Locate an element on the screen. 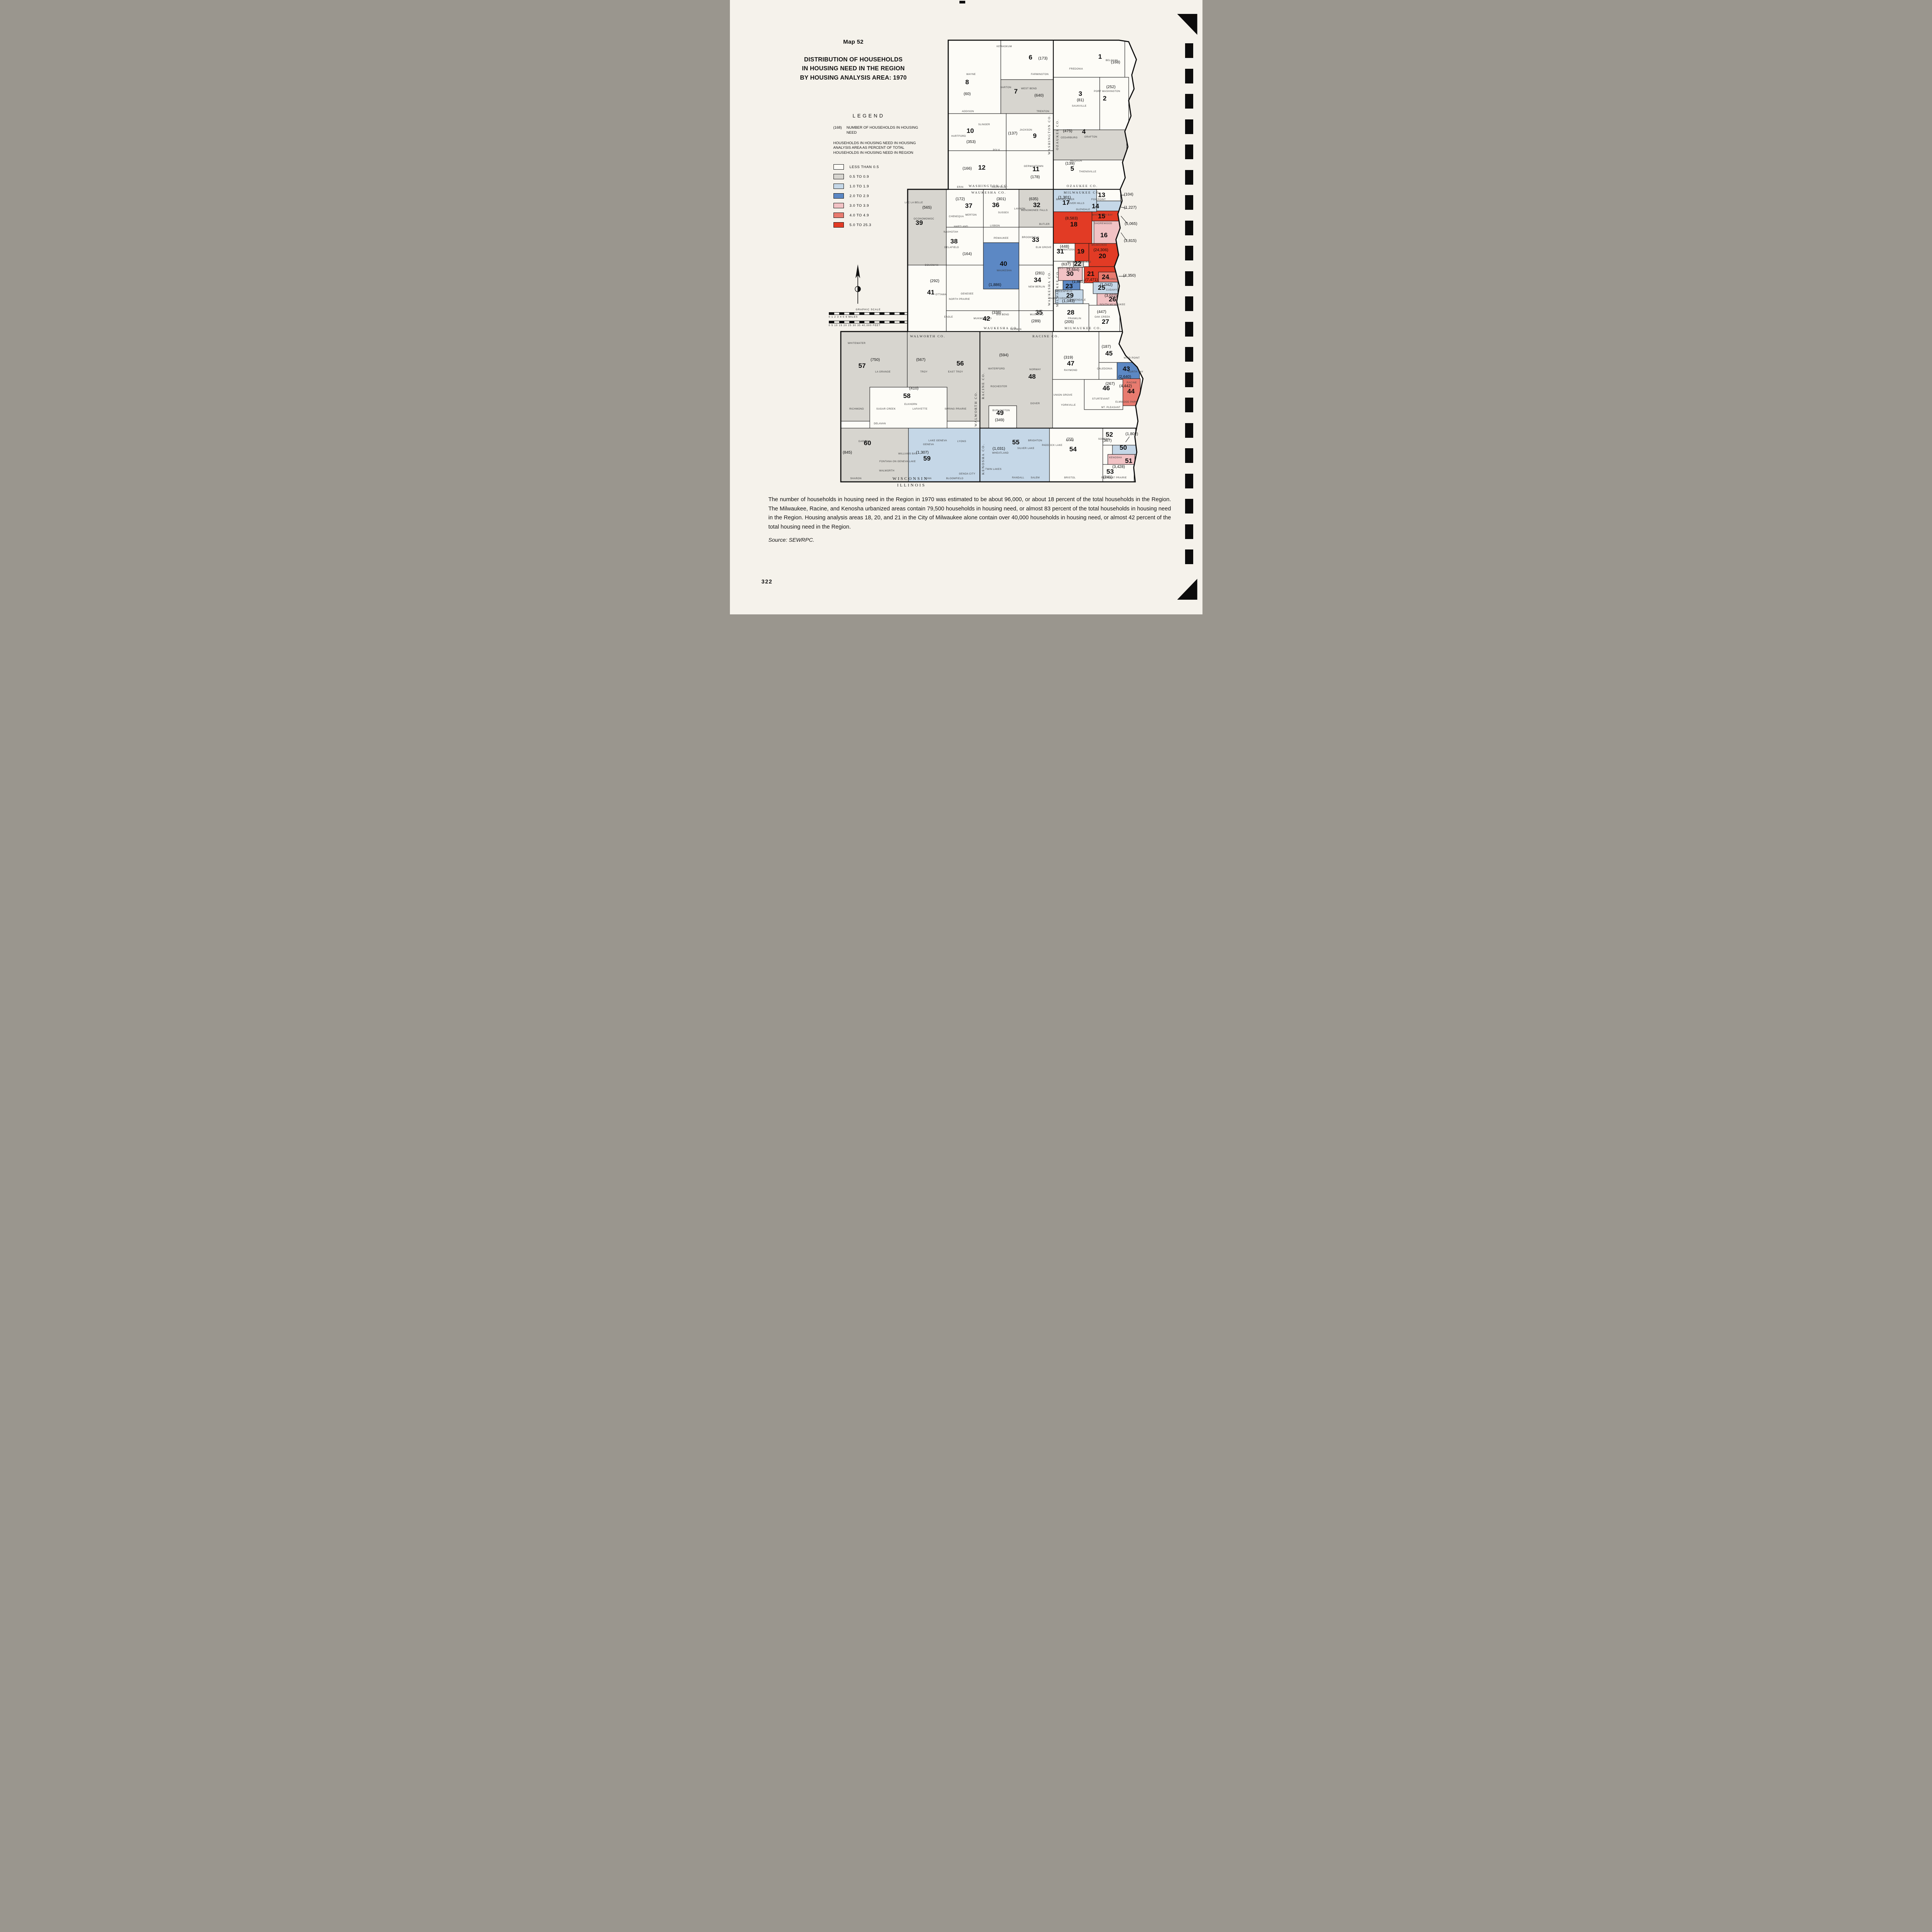 The width and height of the screenshot is (1932, 1932). legend-count-example: (168) is located at coordinates (837, 128).